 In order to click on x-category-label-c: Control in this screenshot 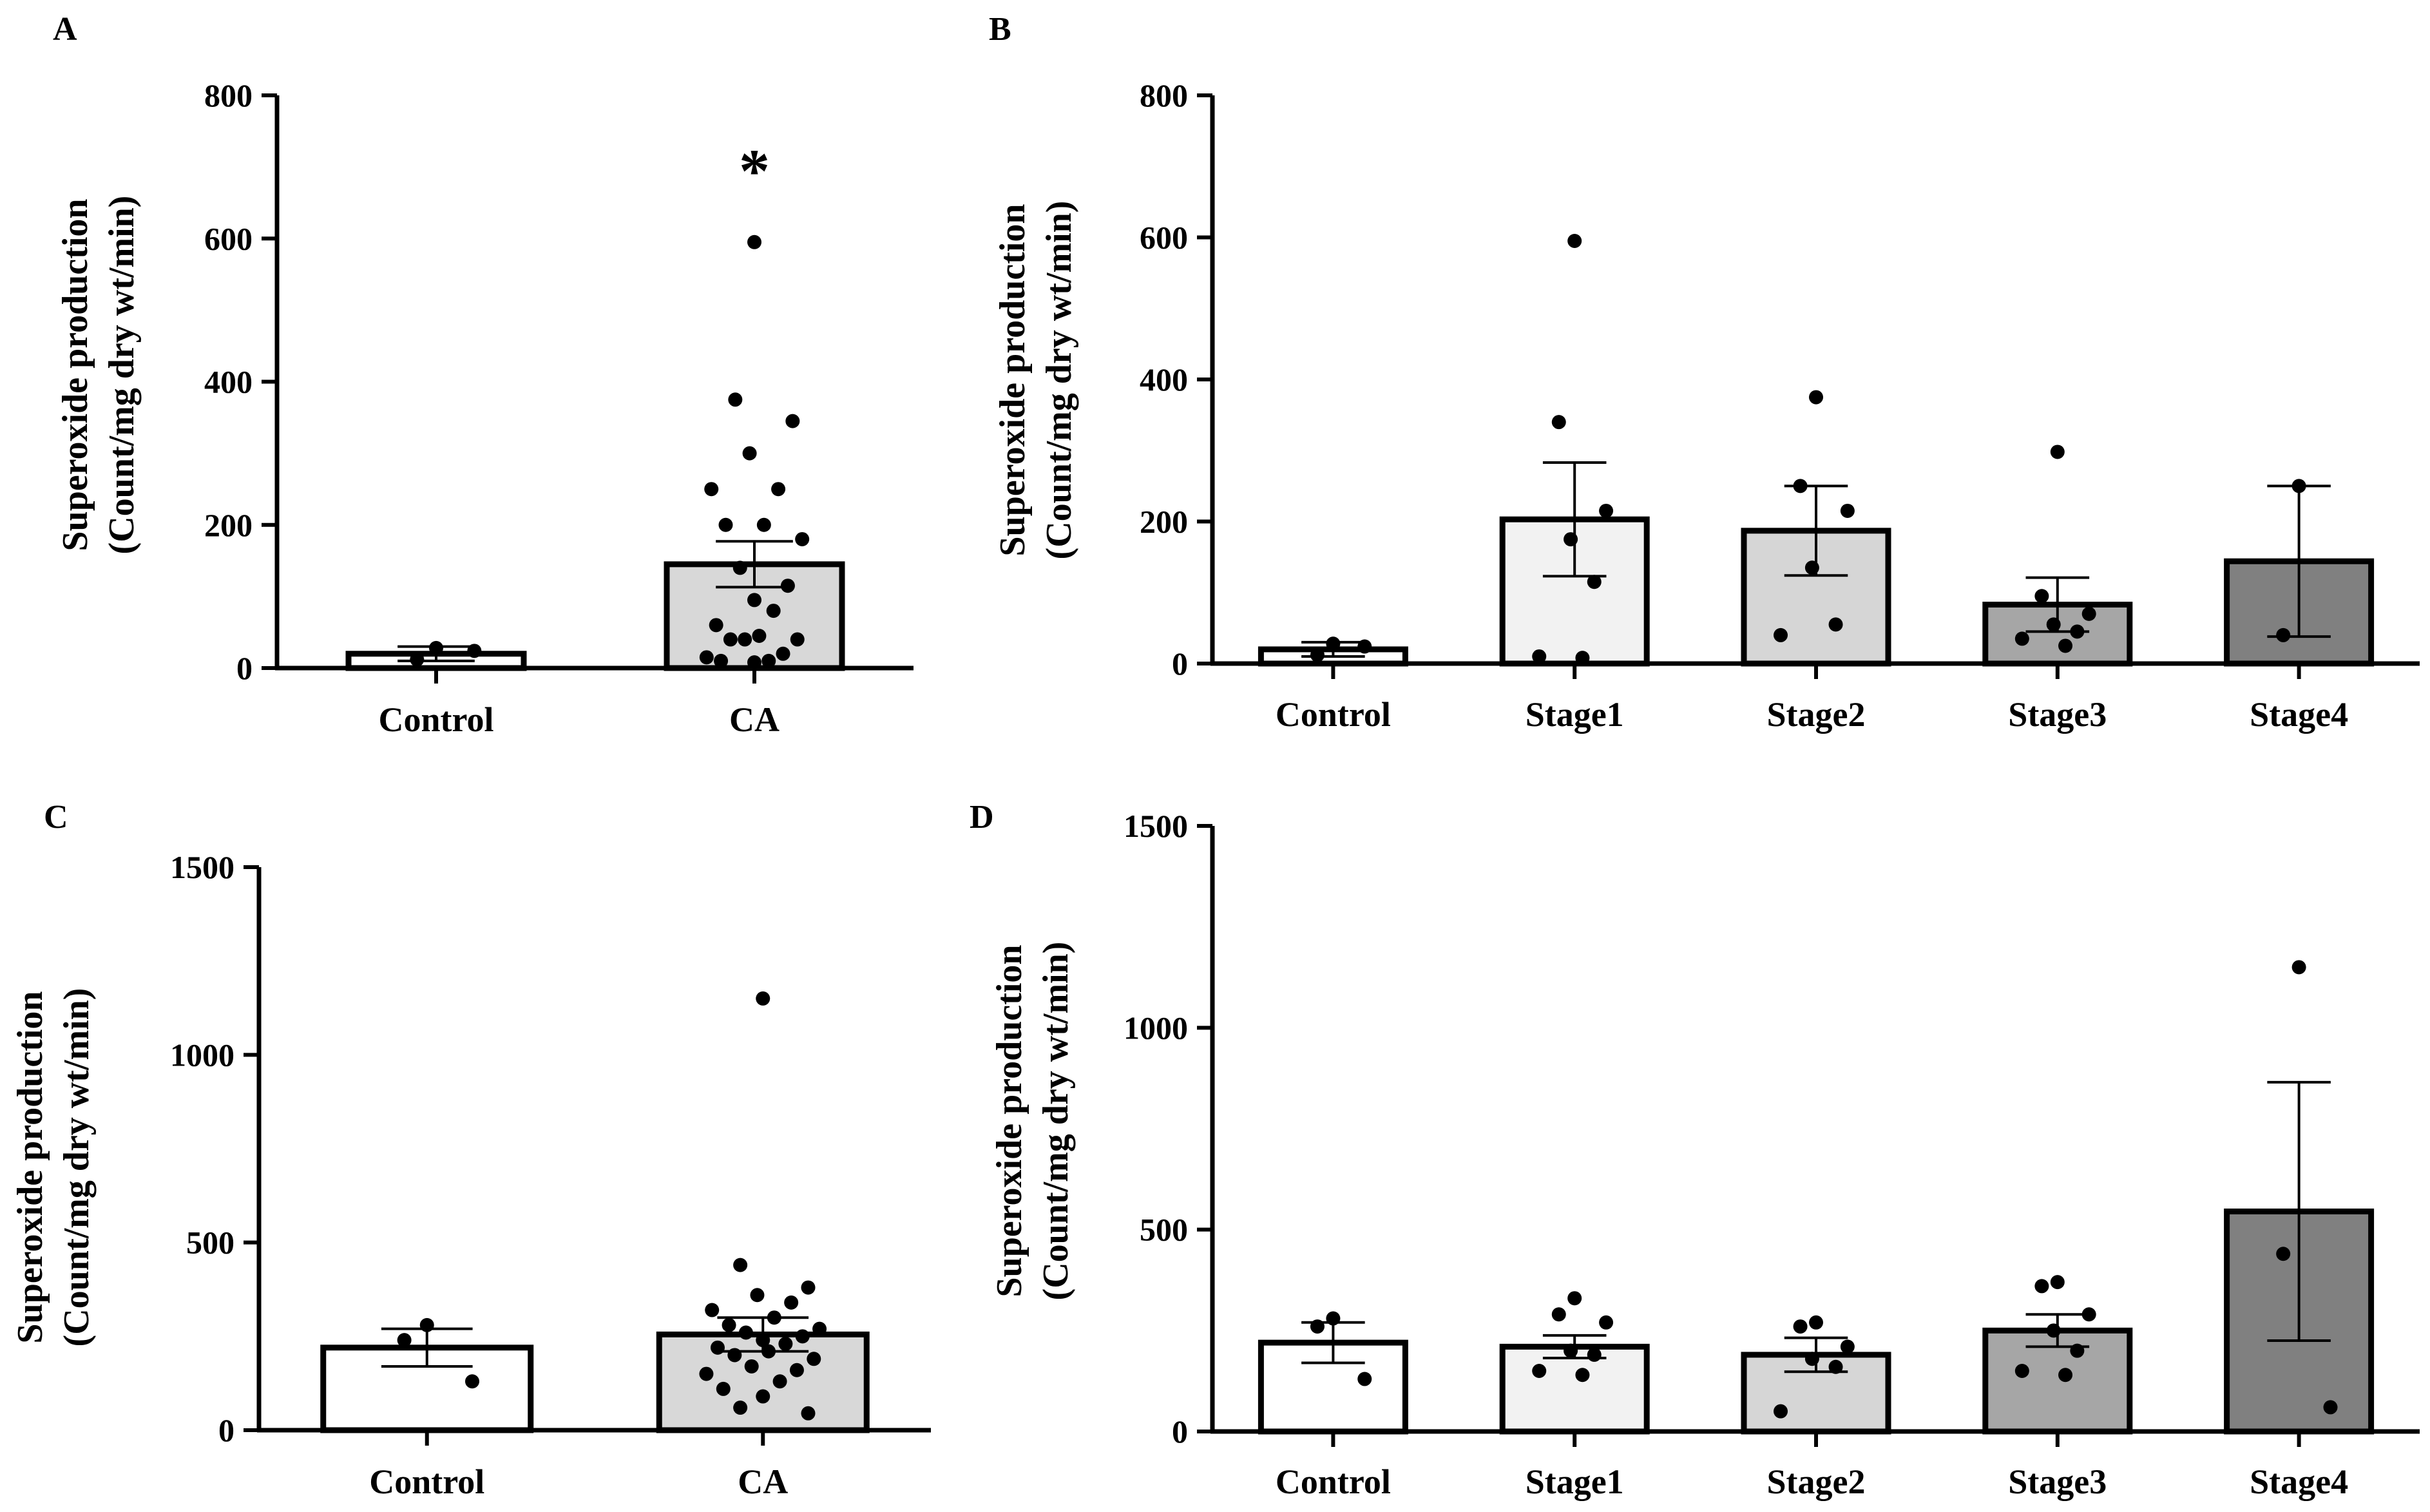, I will do `click(426, 1481)`.